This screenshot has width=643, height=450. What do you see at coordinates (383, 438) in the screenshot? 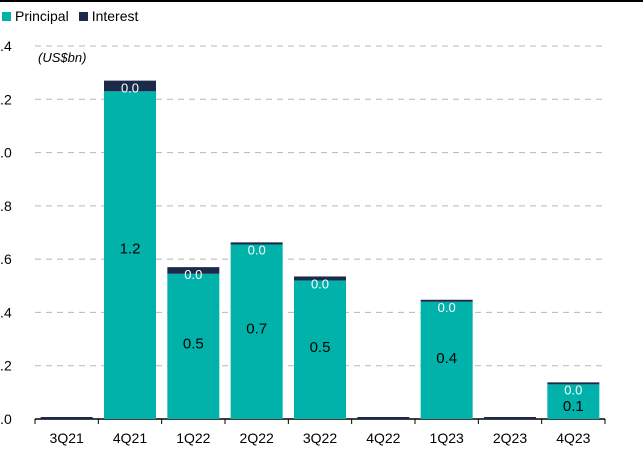
I see `x-tick-label: 4Q22` at bounding box center [383, 438].